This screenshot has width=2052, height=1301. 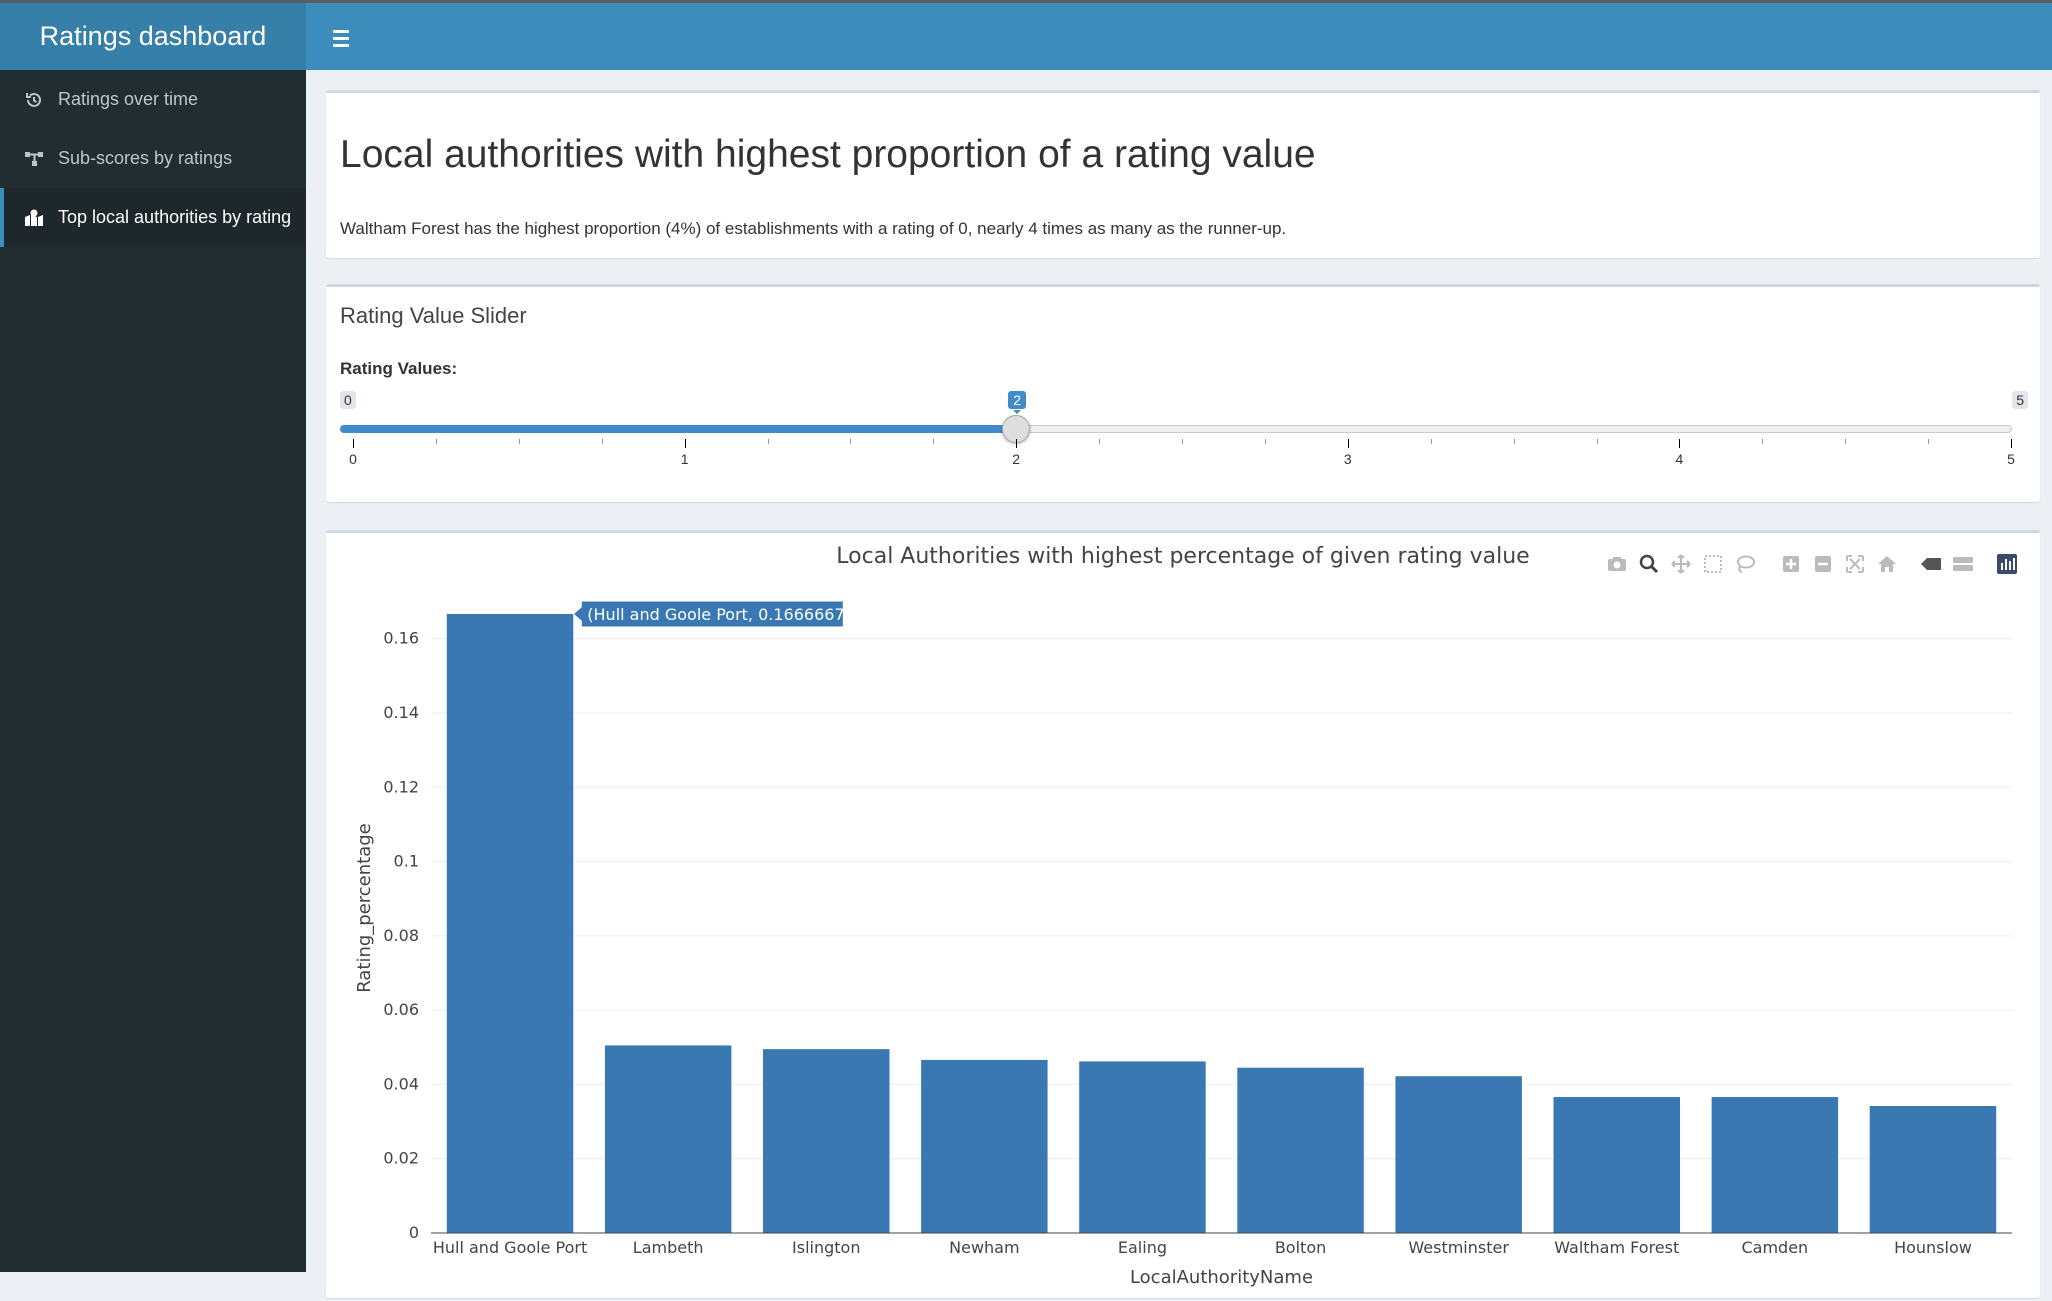 I want to click on slider-tick-label: 2, so click(x=1016, y=459).